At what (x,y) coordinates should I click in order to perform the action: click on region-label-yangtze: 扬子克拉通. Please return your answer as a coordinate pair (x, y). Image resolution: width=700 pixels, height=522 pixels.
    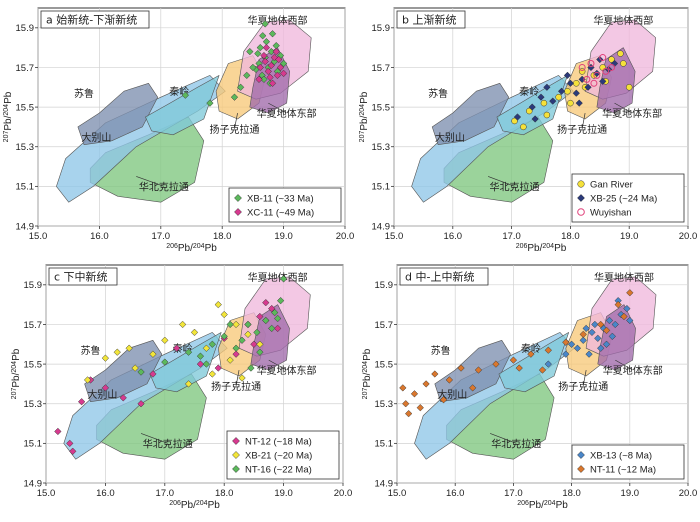
    Looking at the image, I should click on (583, 386).